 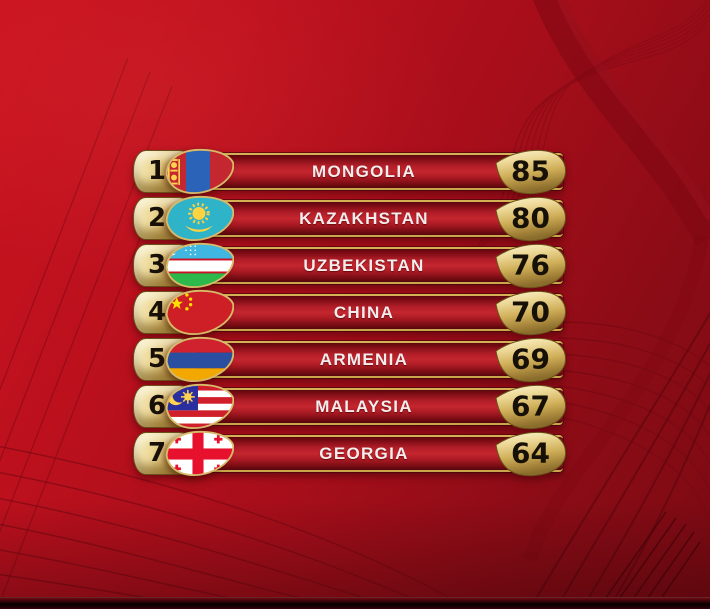 I want to click on score-badge: 80, so click(x=530, y=219).